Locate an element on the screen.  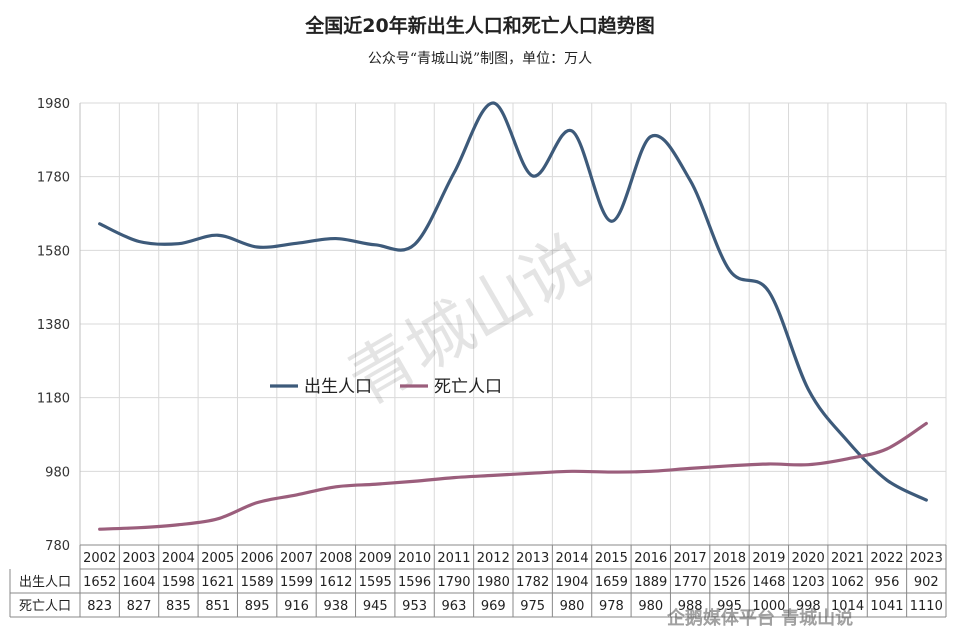
legend-label-2: 死亡人口 is located at coordinates (468, 387).